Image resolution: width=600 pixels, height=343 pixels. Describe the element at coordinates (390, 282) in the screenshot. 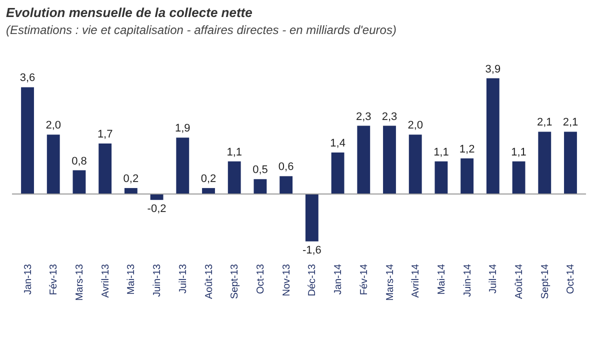

I see `x-tick-label: Mars-14` at that location.